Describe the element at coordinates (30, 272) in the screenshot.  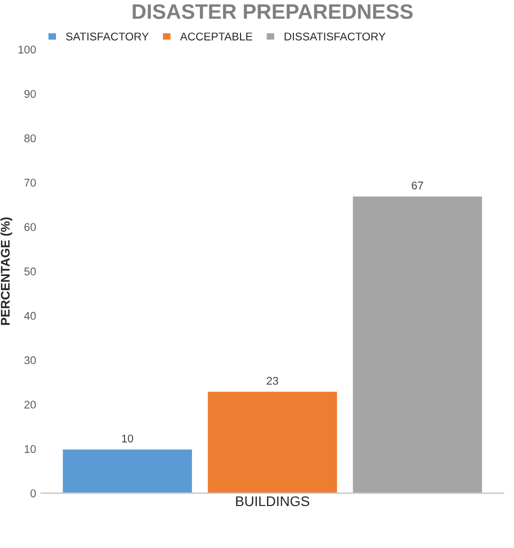
I see `y-tick-label: 50` at that location.